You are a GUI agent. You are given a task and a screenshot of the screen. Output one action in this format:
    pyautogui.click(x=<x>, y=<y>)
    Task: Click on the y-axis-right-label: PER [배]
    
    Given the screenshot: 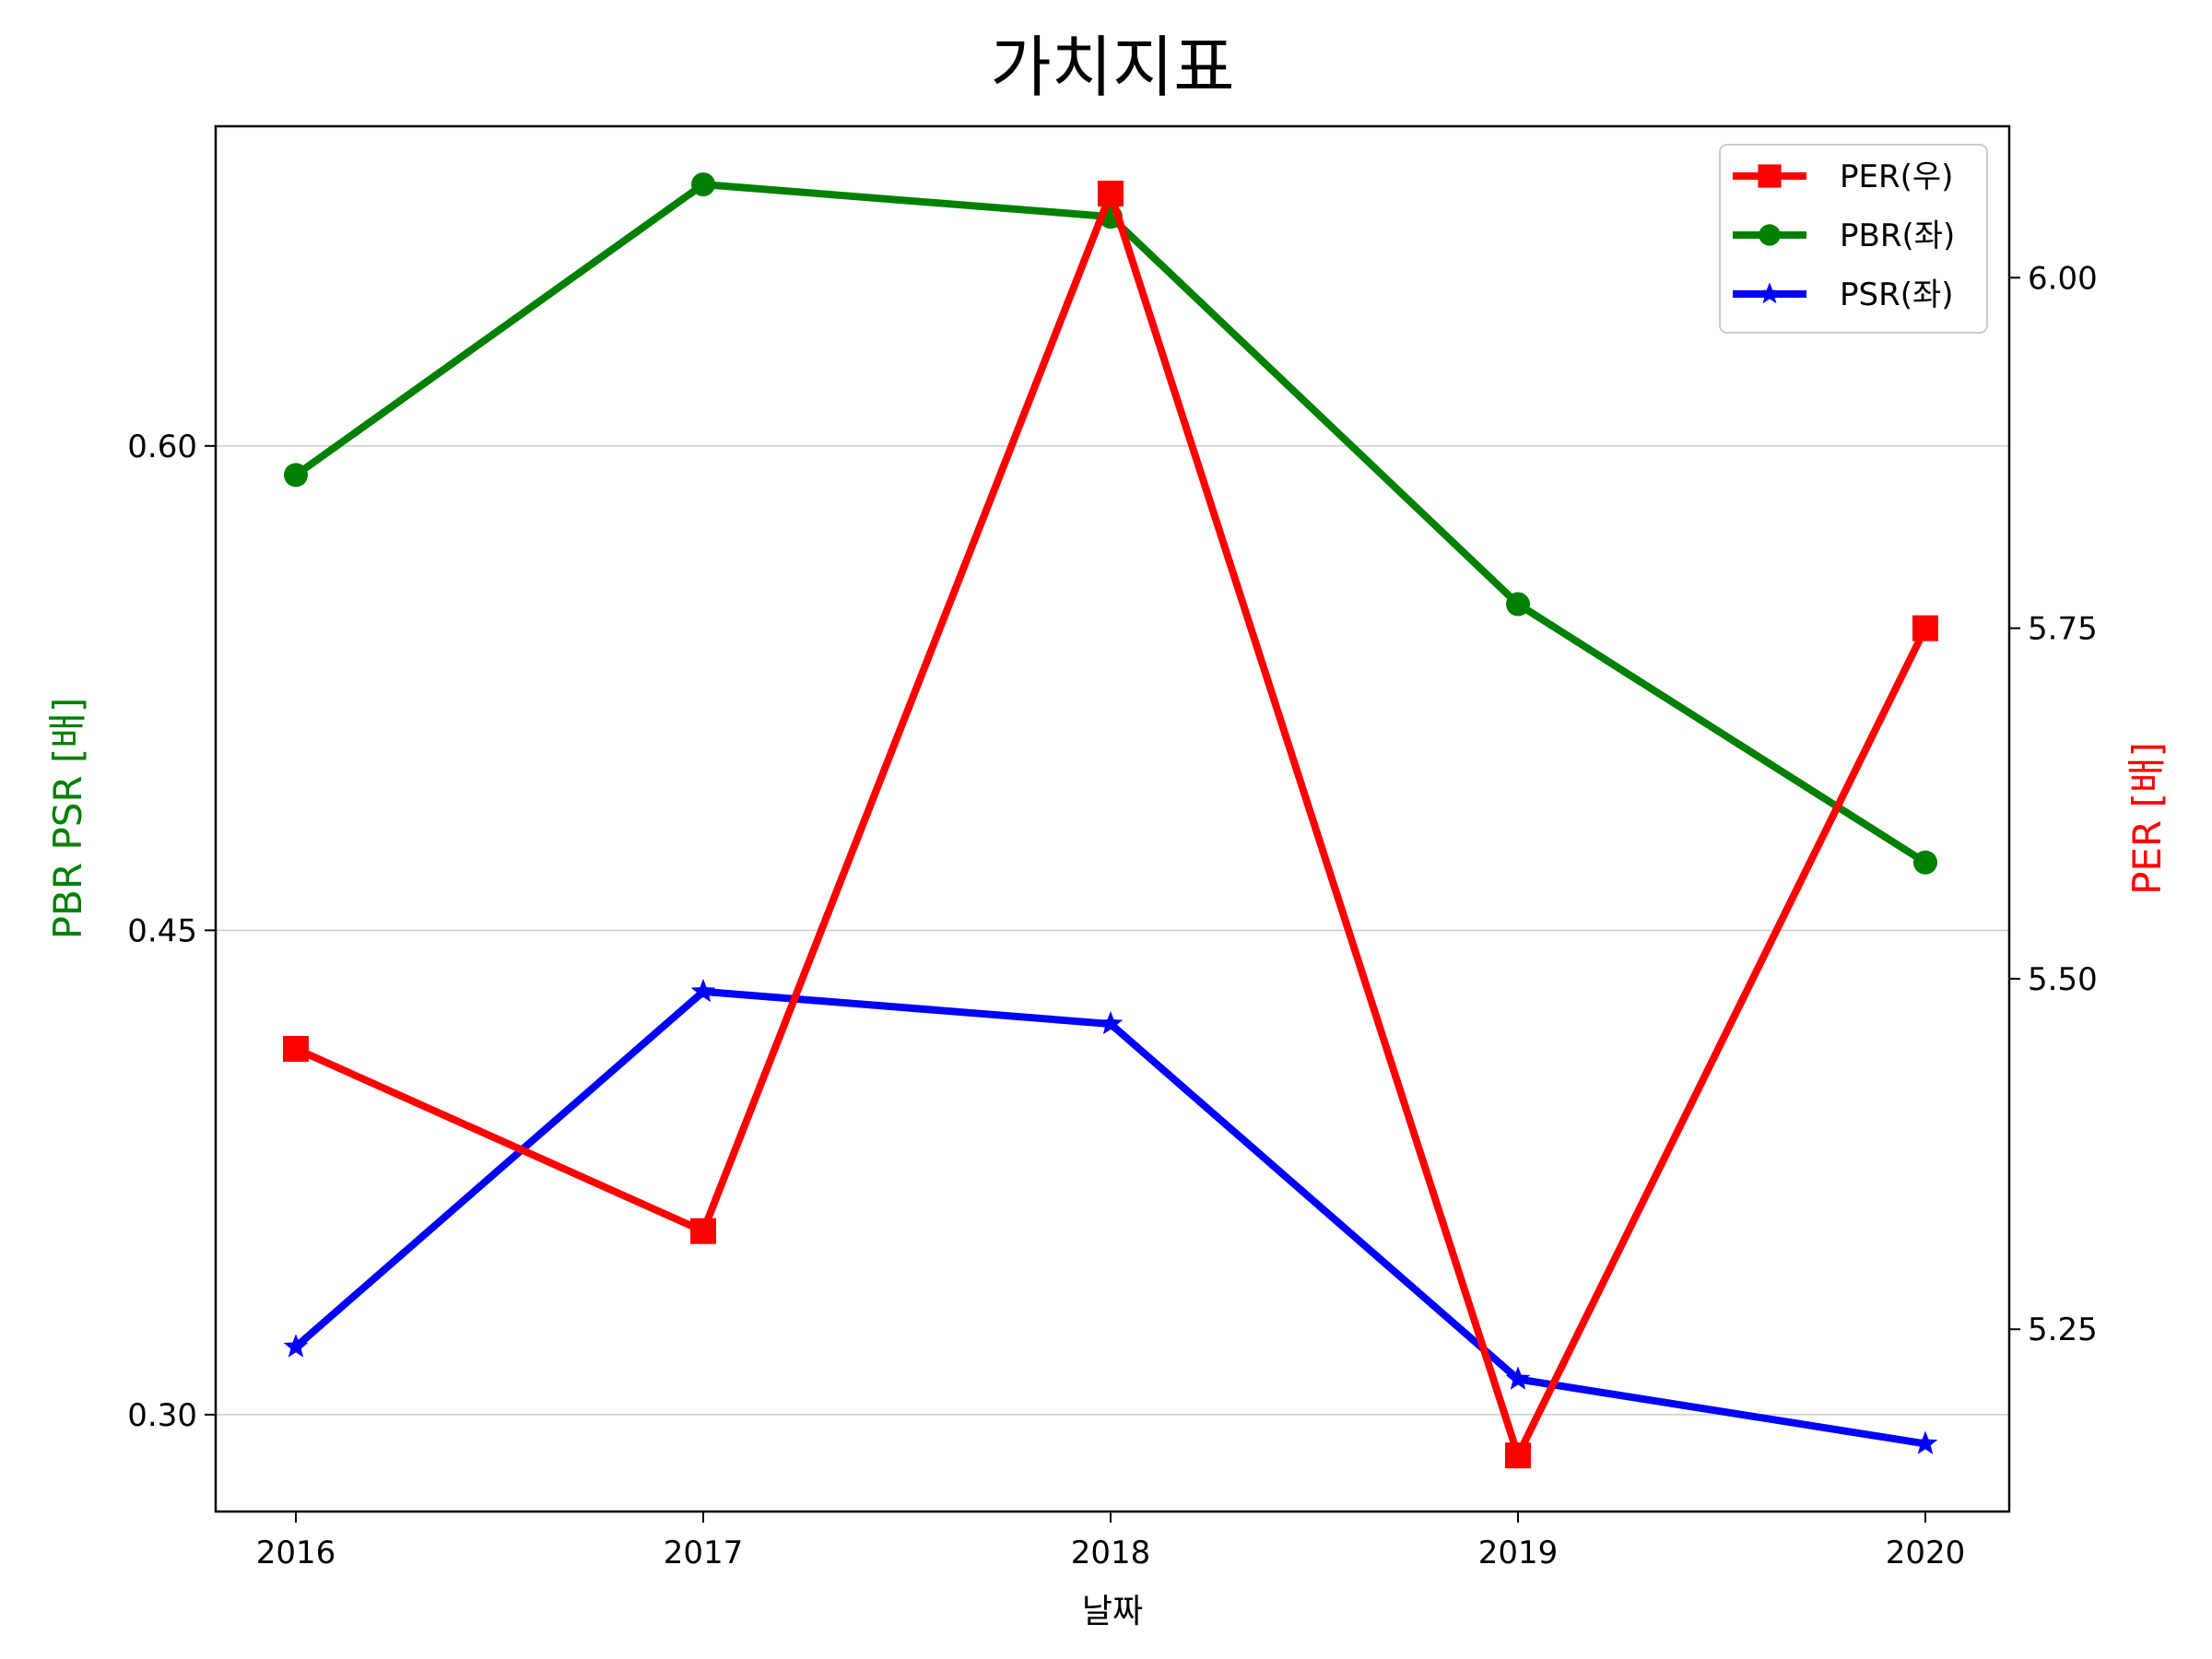 What is the action you would take?
    pyautogui.click(x=2147, y=818)
    